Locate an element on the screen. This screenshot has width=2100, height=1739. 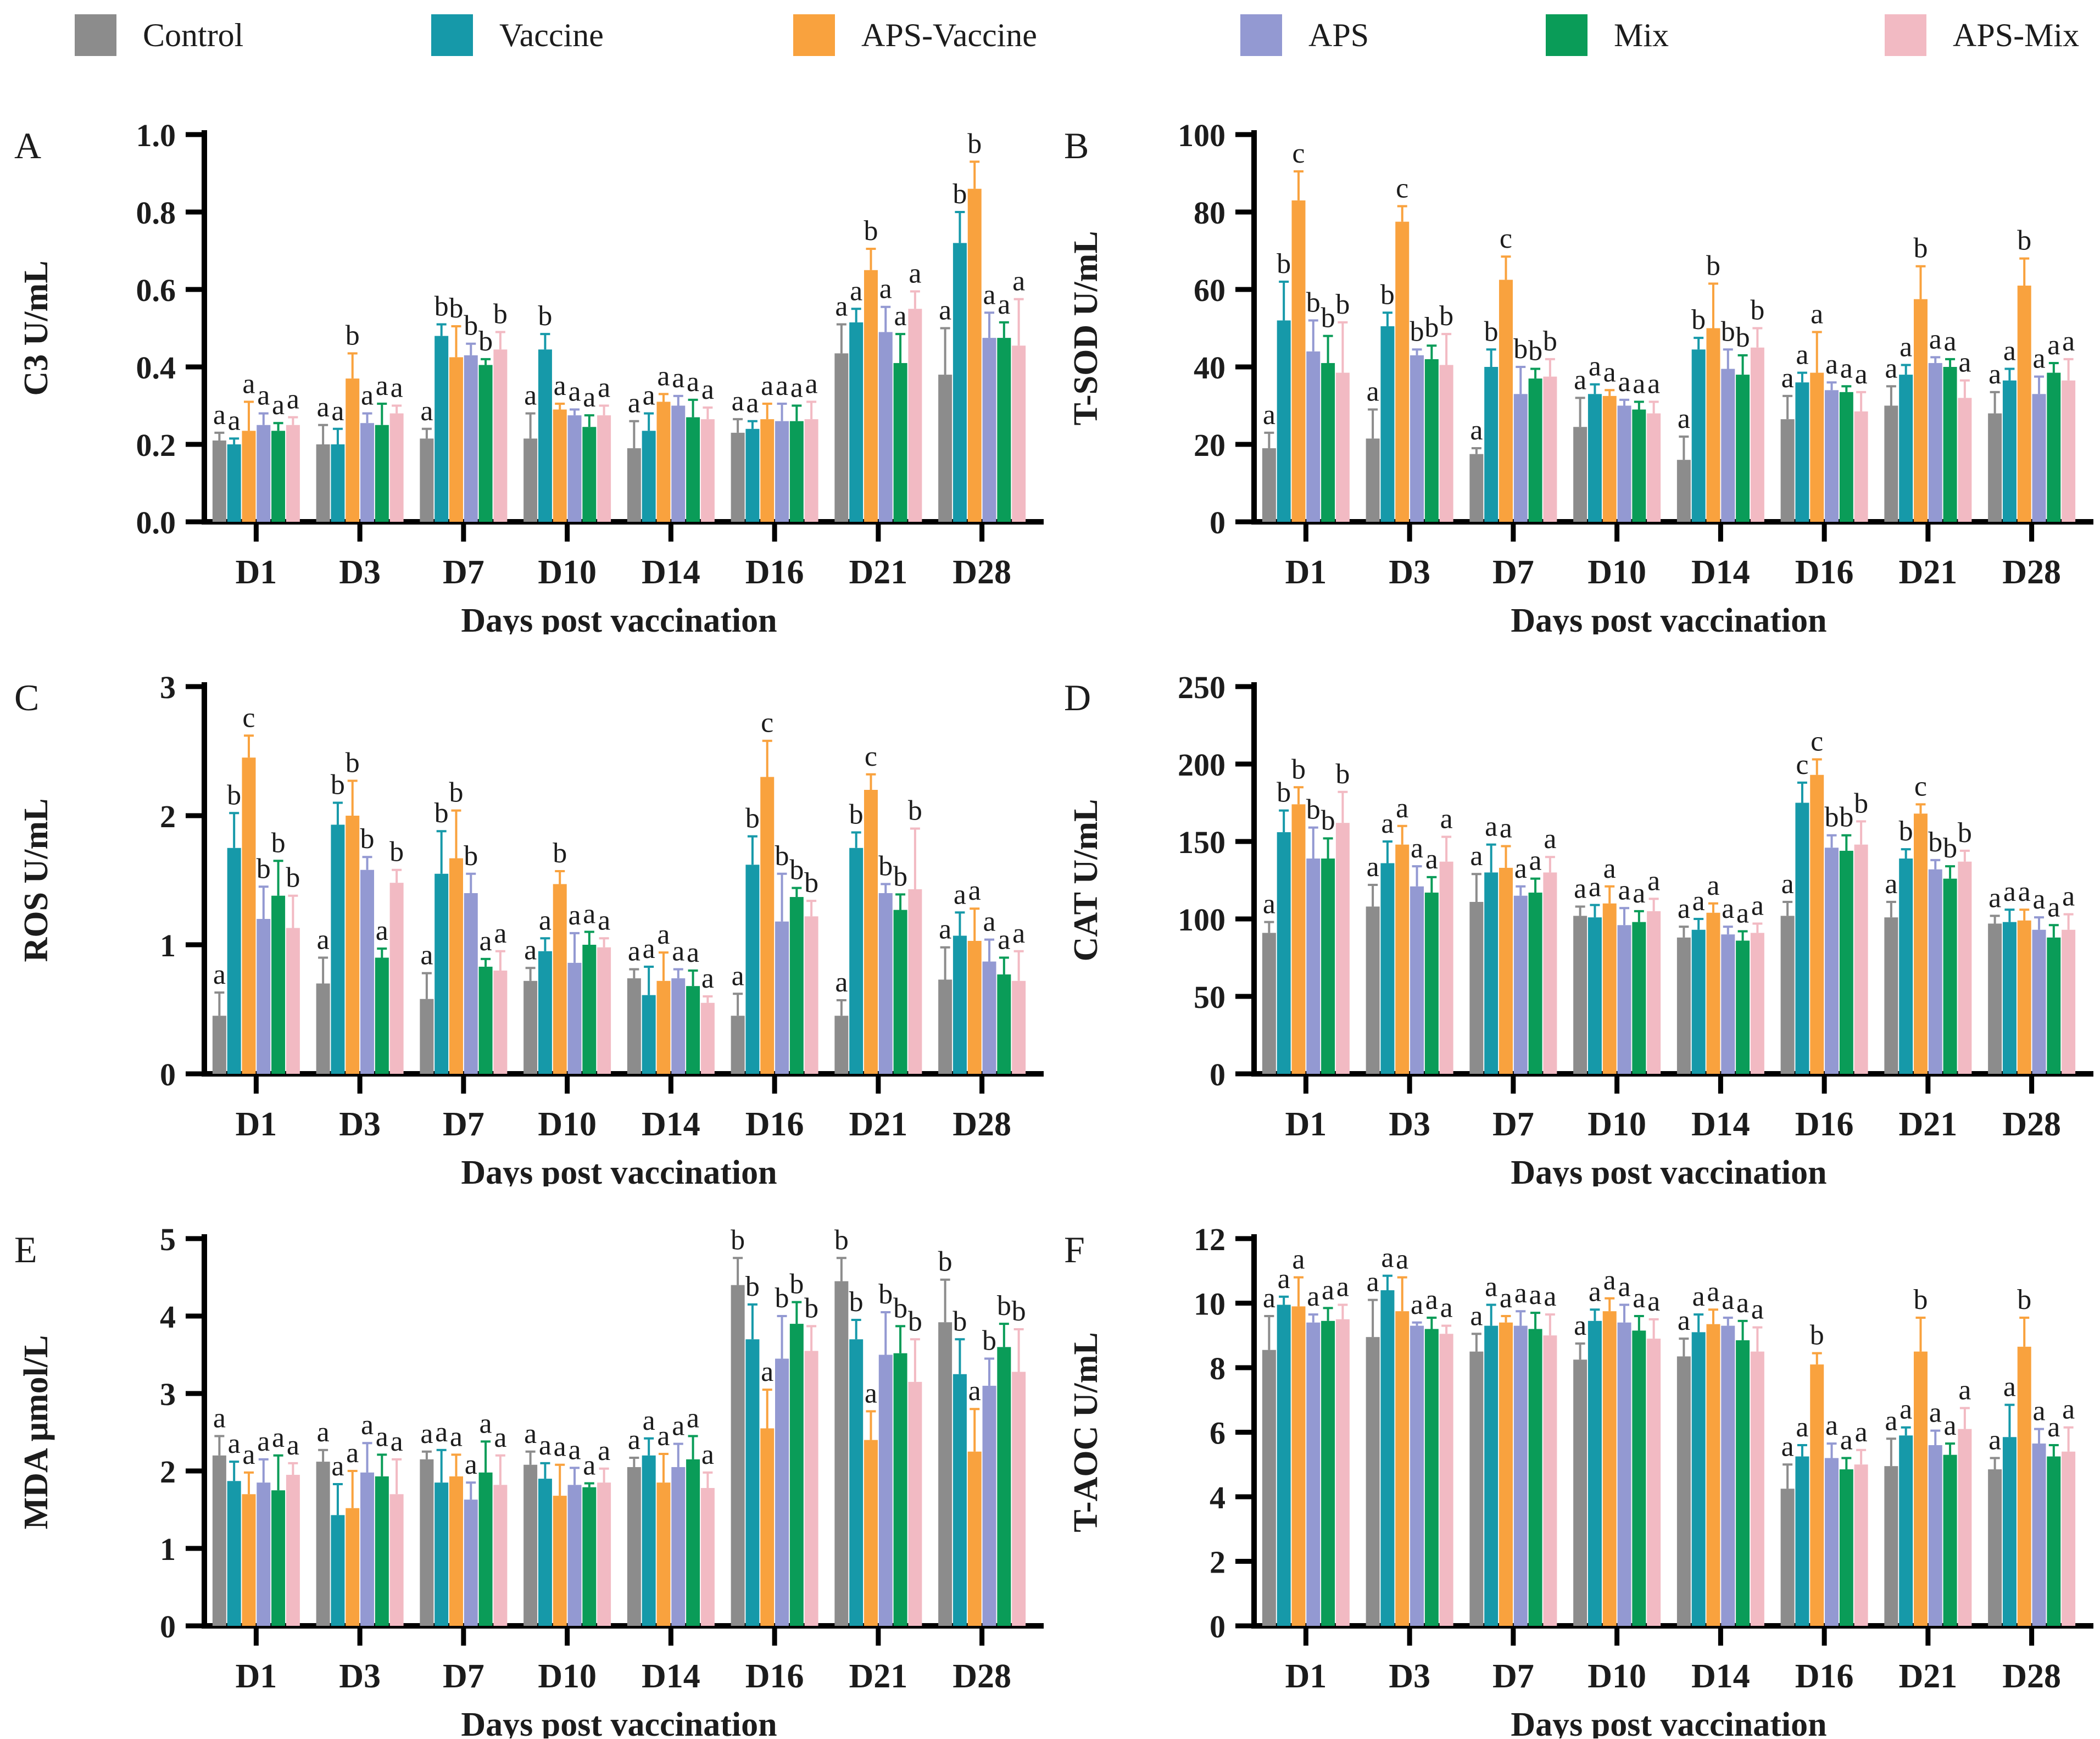
bar-d-d7-mix is located at coordinates (1535, 983).